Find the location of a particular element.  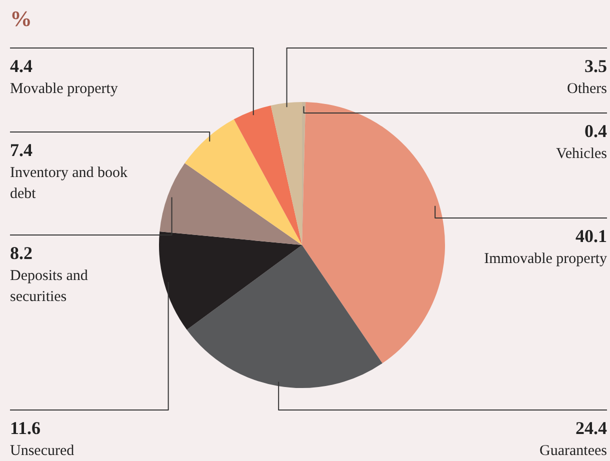

slice-label: Immovable property is located at coordinates (546, 259).